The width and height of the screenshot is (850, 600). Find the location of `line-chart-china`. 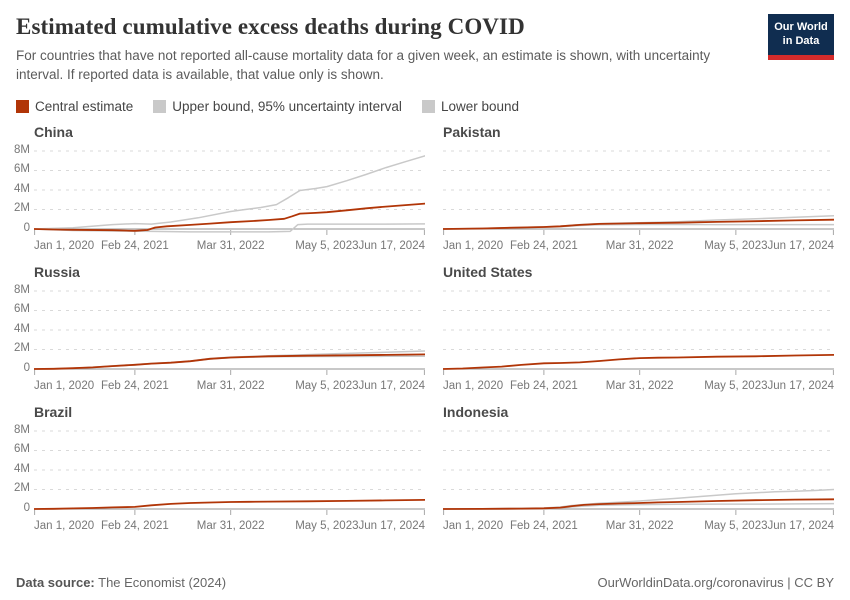

line-chart-china is located at coordinates (229, 192).